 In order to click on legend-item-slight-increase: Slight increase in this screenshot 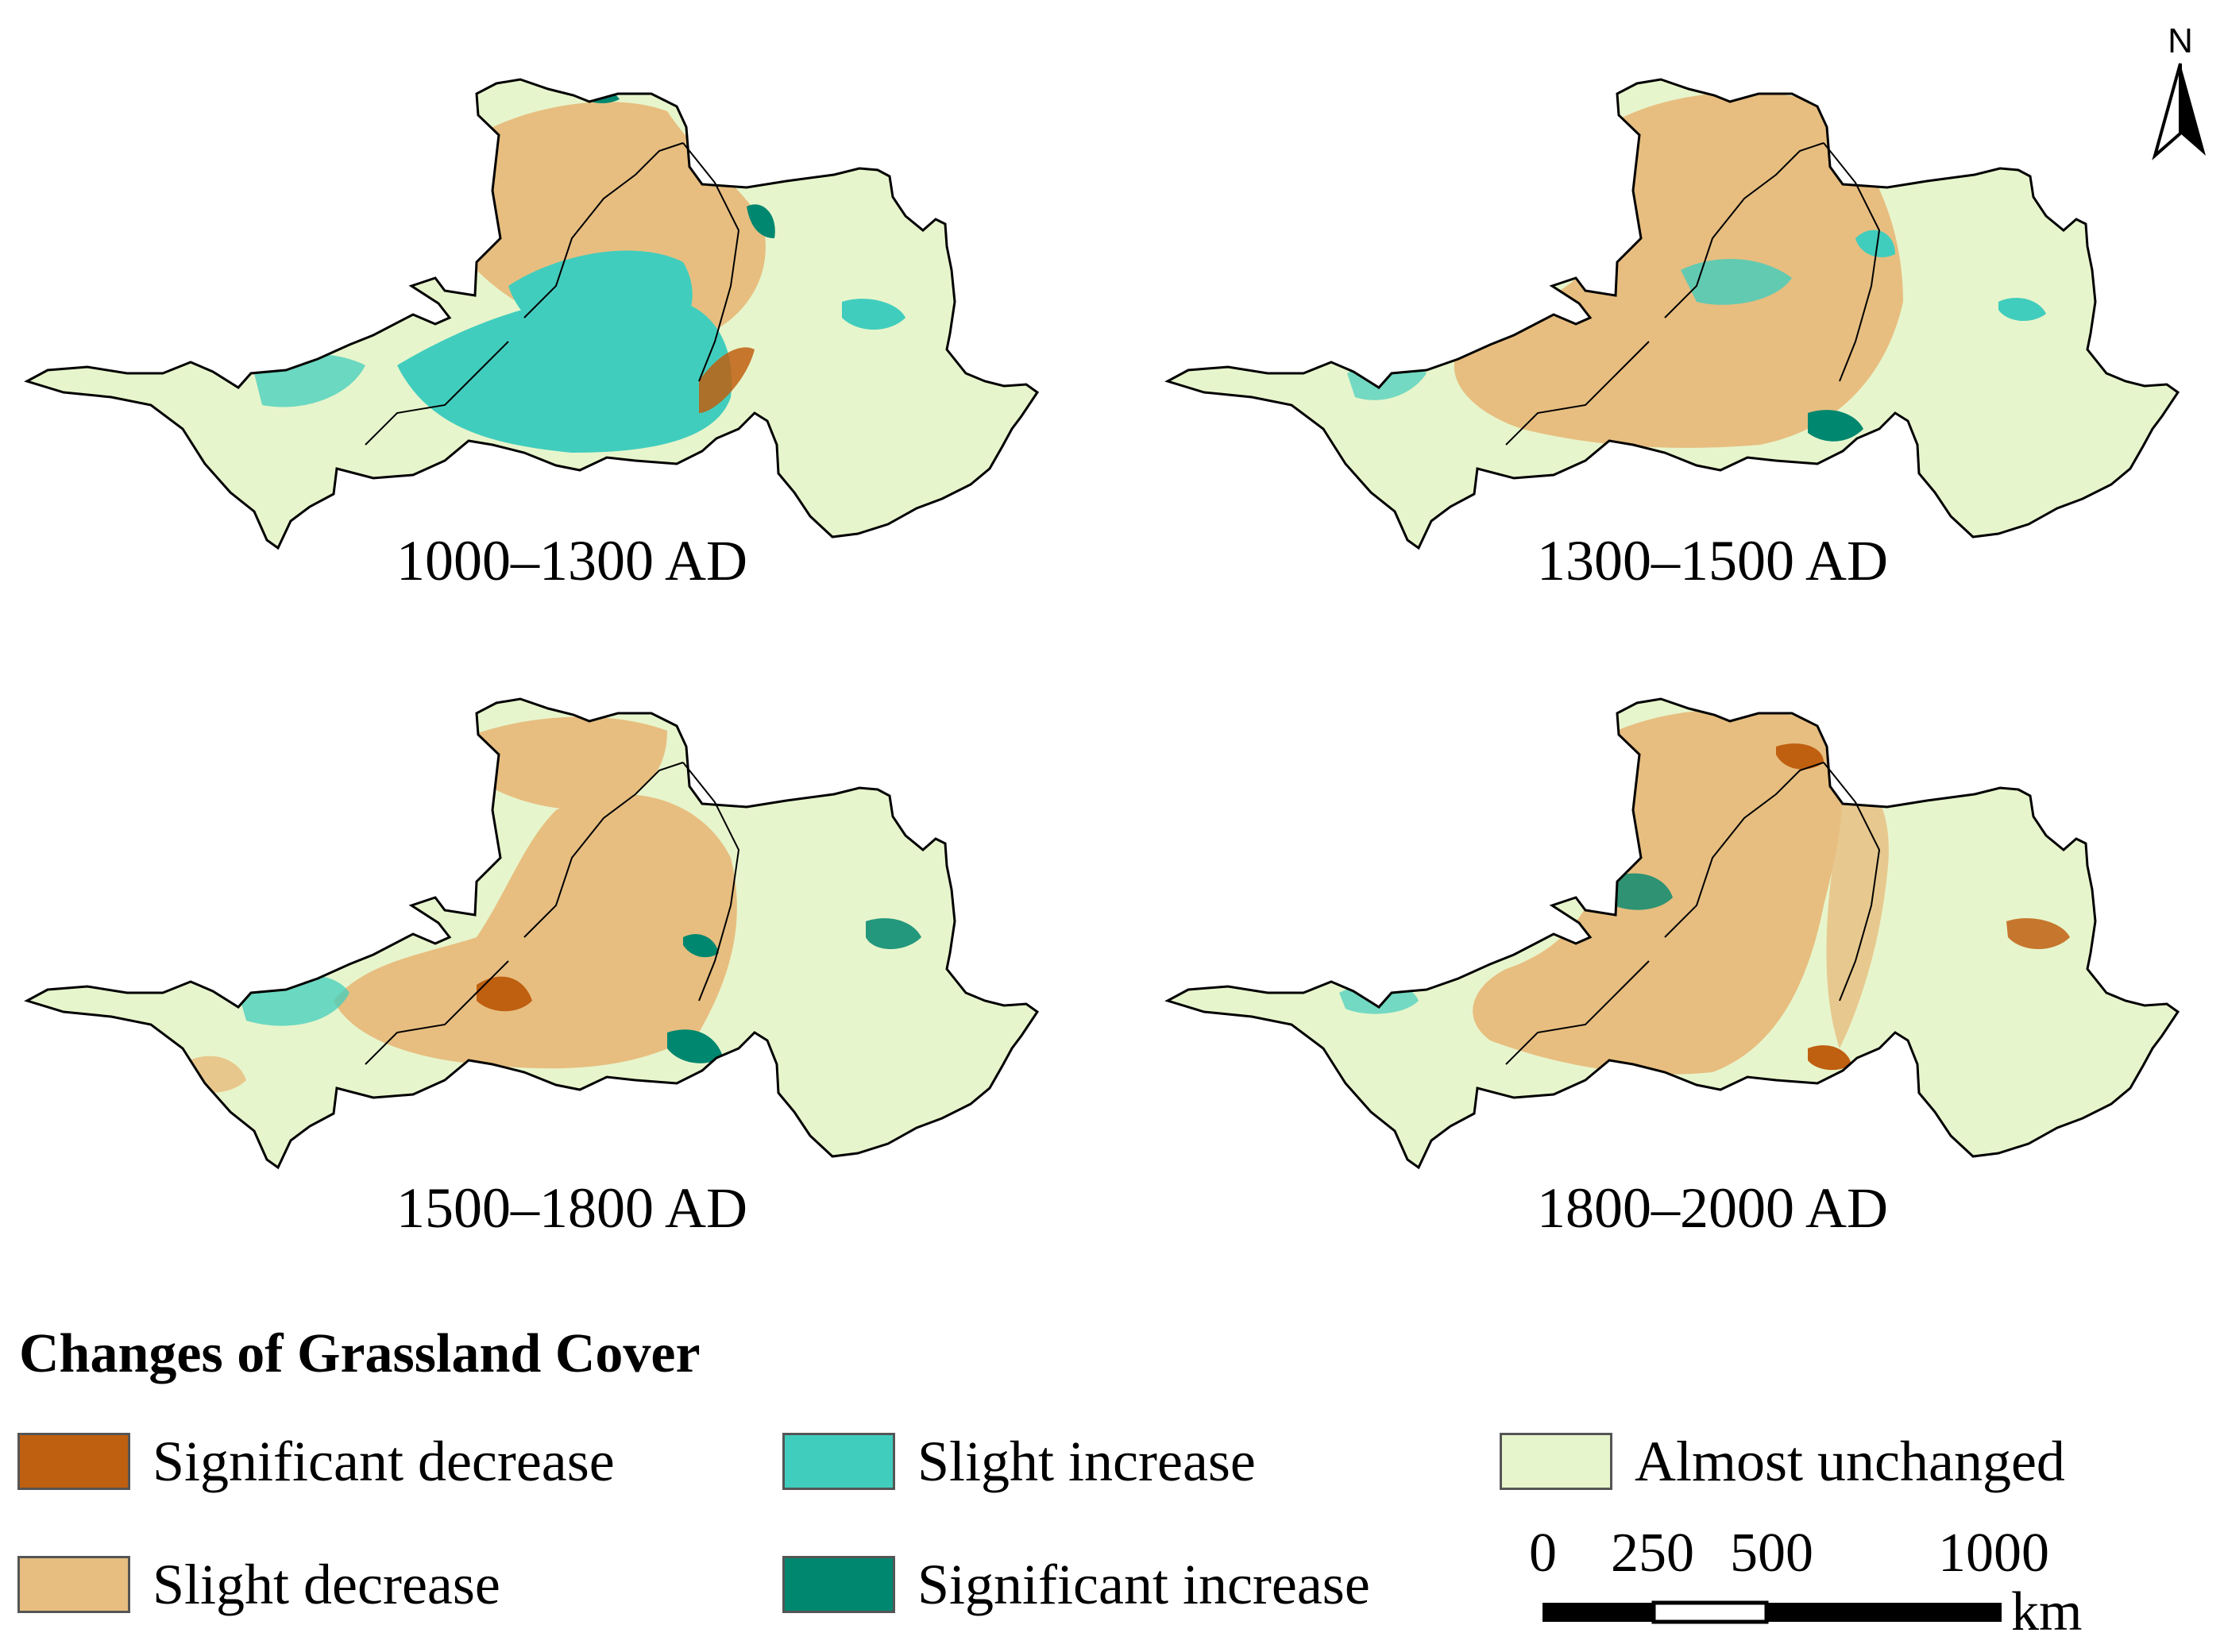, I will do `click(1019, 1461)`.